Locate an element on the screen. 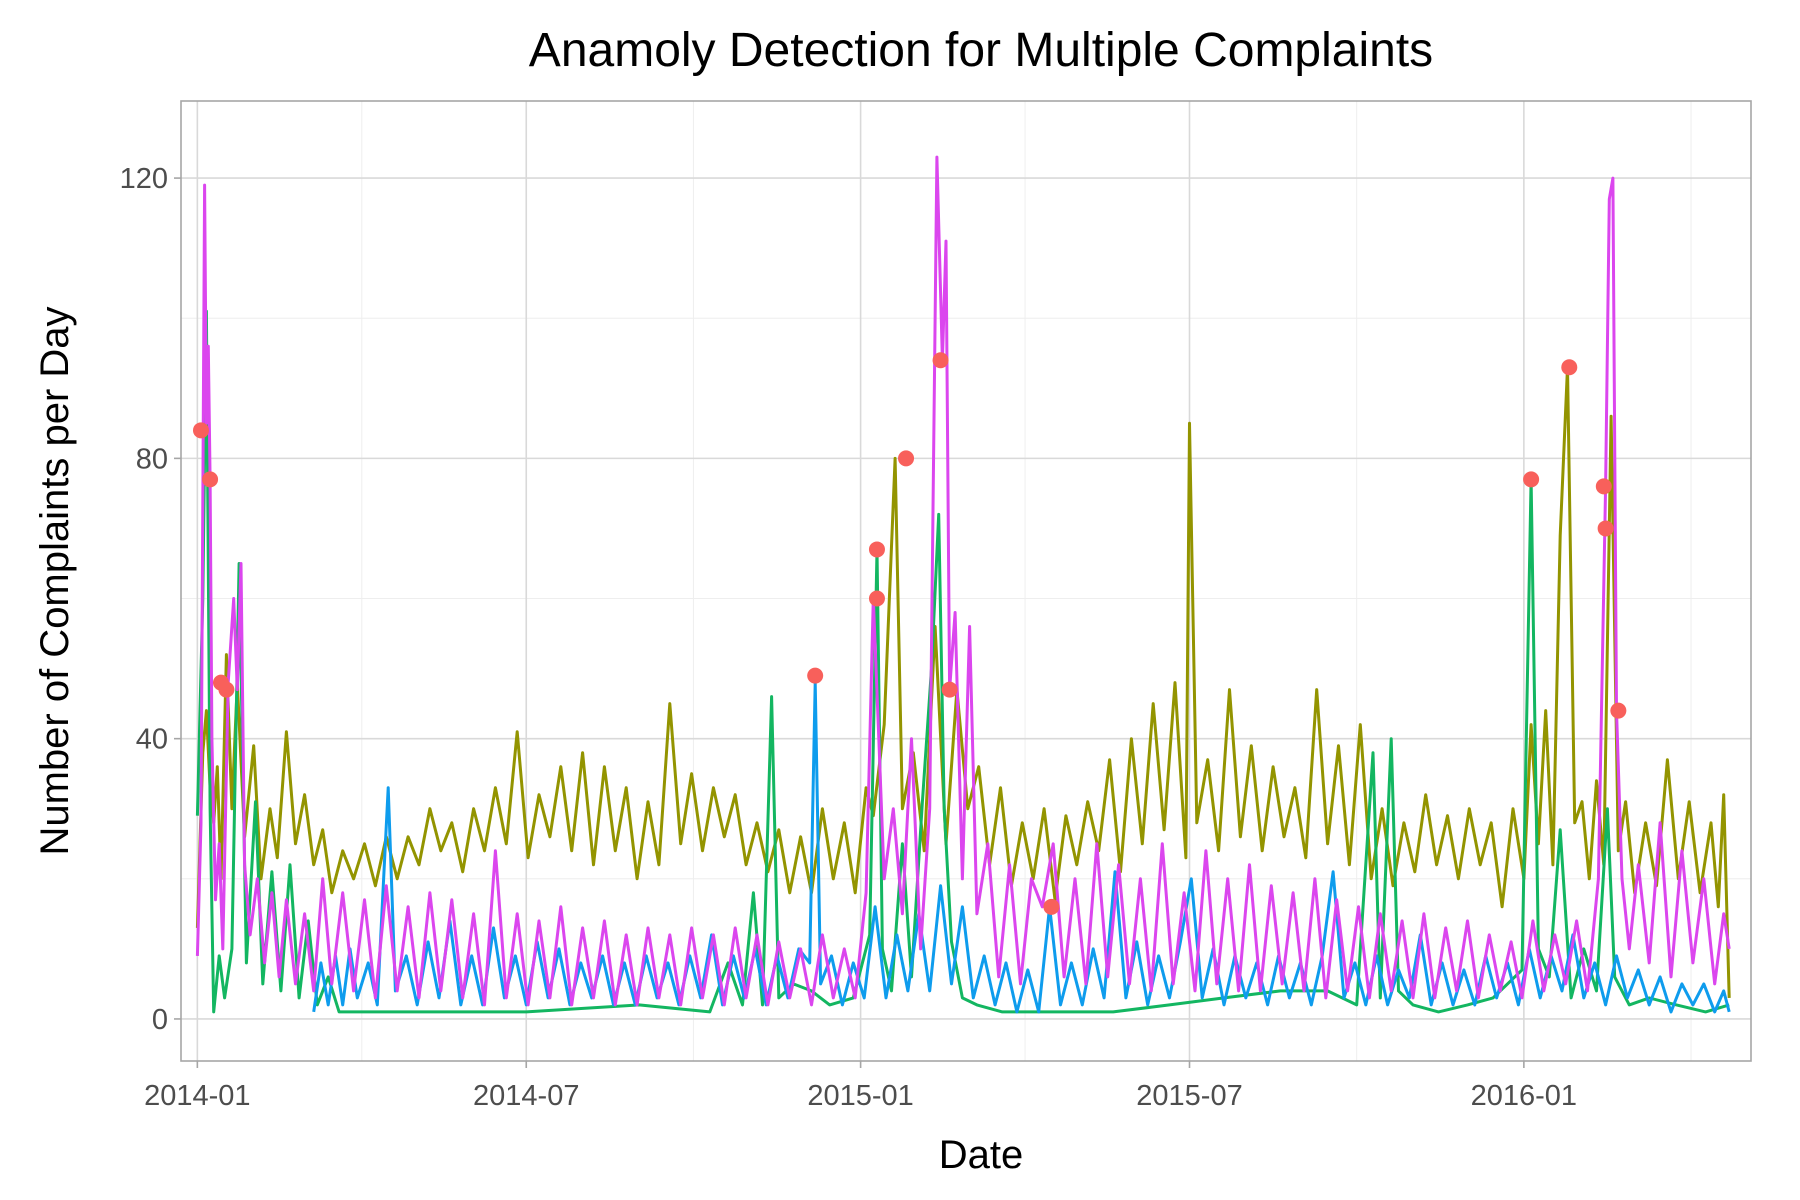 This screenshot has height=1200, width=1800. x-tick-label: 2015-07 is located at coordinates (1189, 1096).